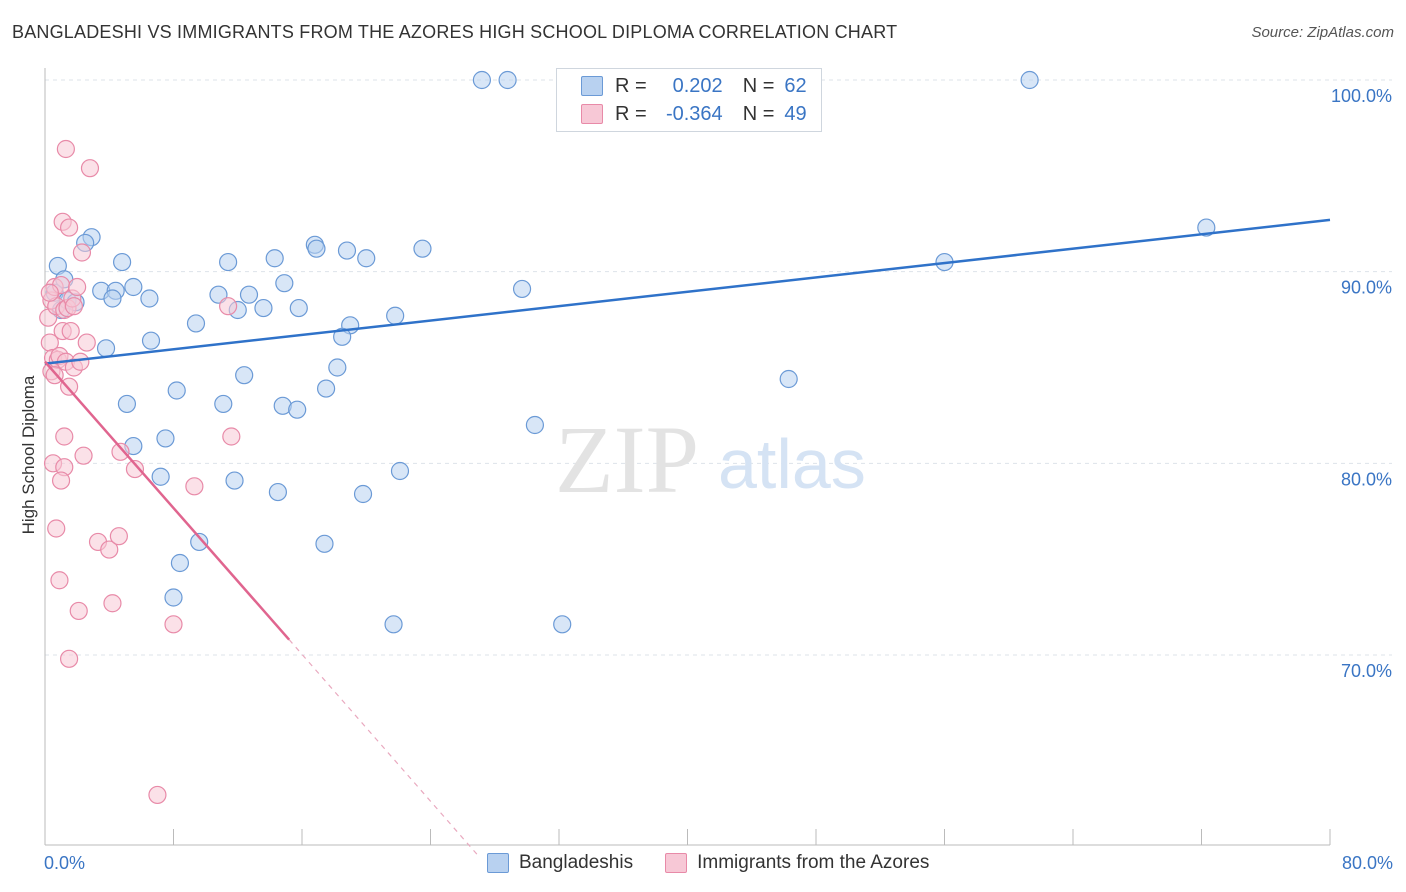  I want to click on r-value: -0.364, so click(694, 113).